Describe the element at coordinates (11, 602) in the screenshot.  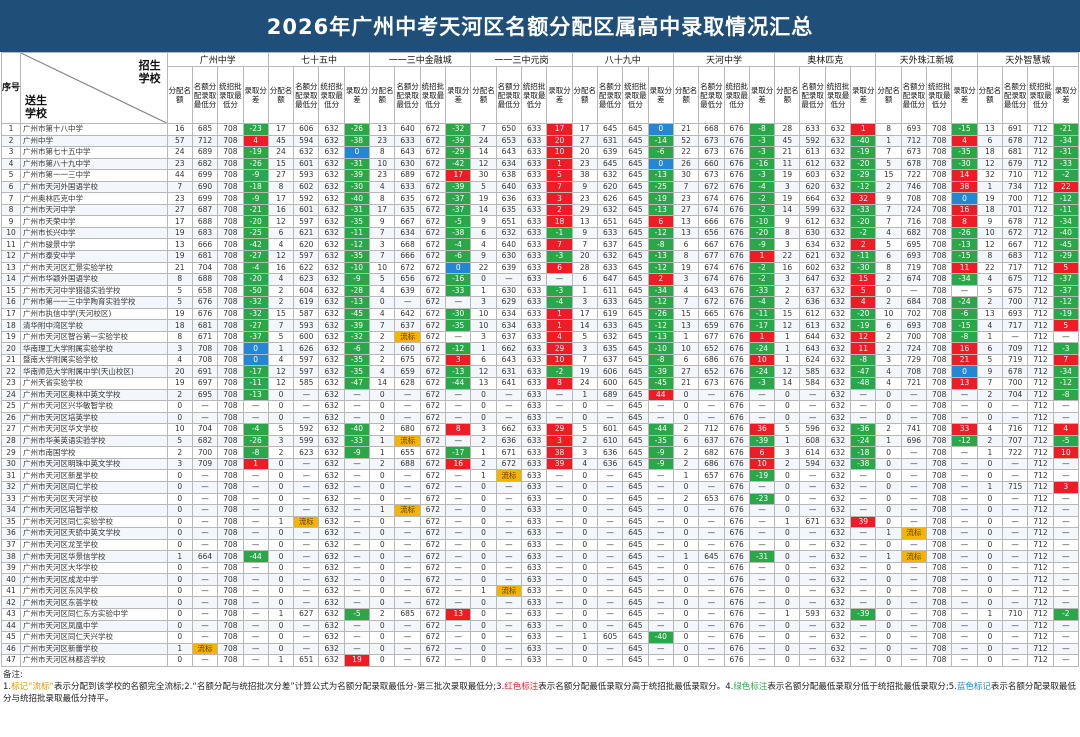
I see `row-number: 42` at that location.